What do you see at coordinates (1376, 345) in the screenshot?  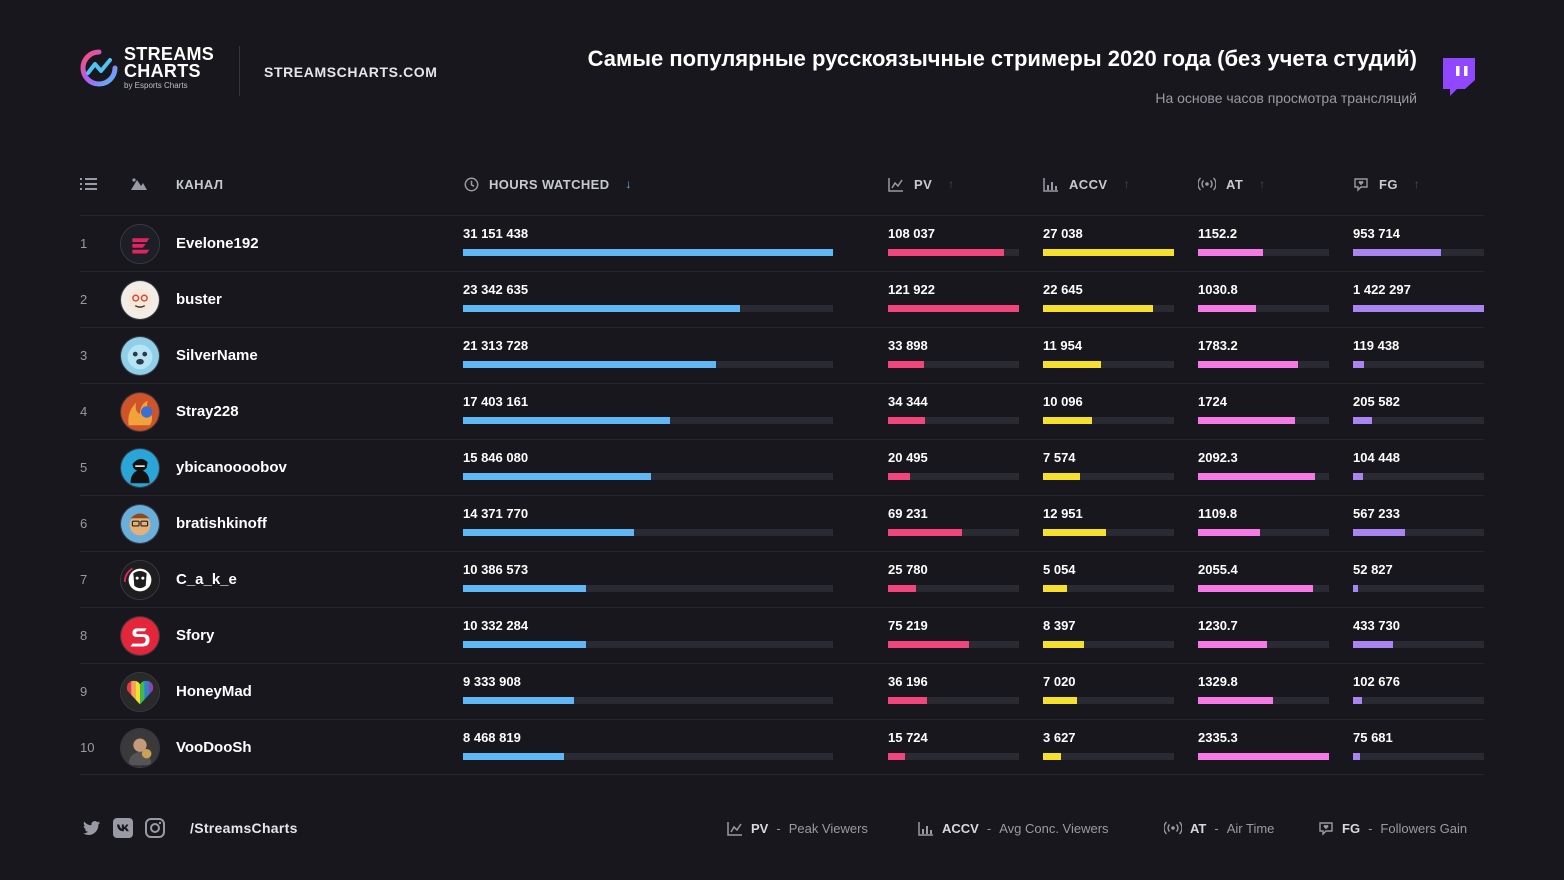 I see `fg-value: 119 438` at bounding box center [1376, 345].